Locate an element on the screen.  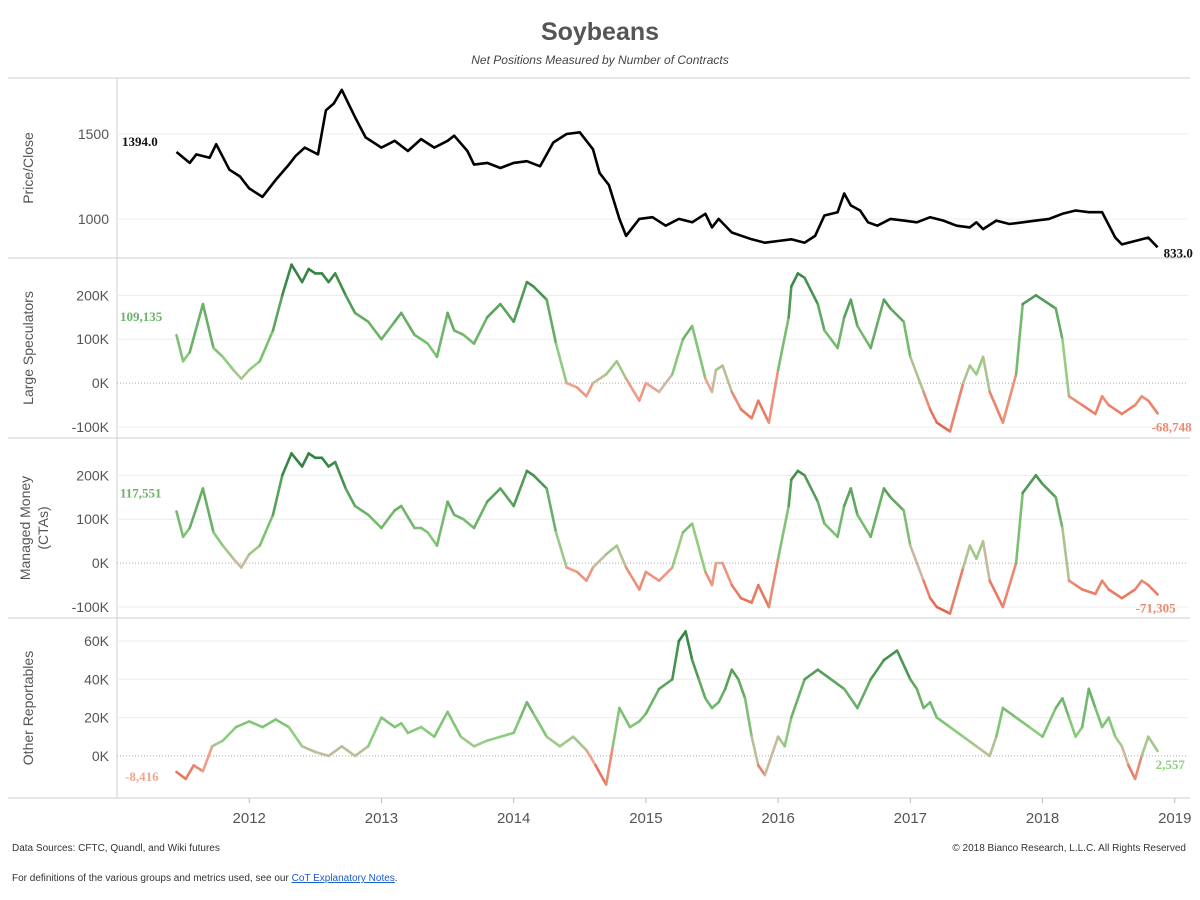
cot-explanatory-notes-link: CoT Explanatory Notes is located at coordinates (343, 878).